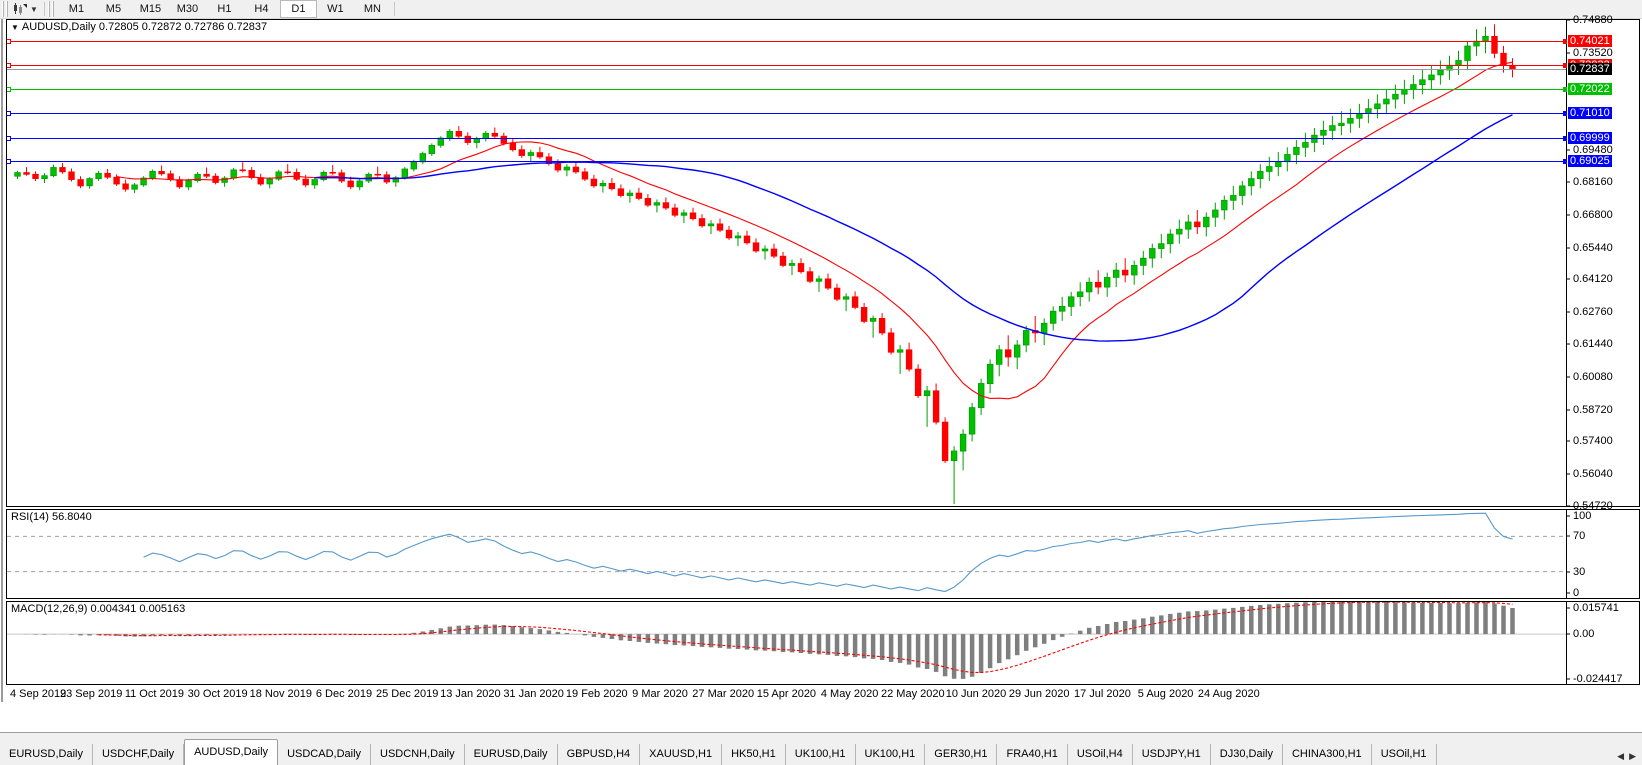 The width and height of the screenshot is (1642, 765). I want to click on date-tick-label: 15 Apr 2020, so click(786, 694).